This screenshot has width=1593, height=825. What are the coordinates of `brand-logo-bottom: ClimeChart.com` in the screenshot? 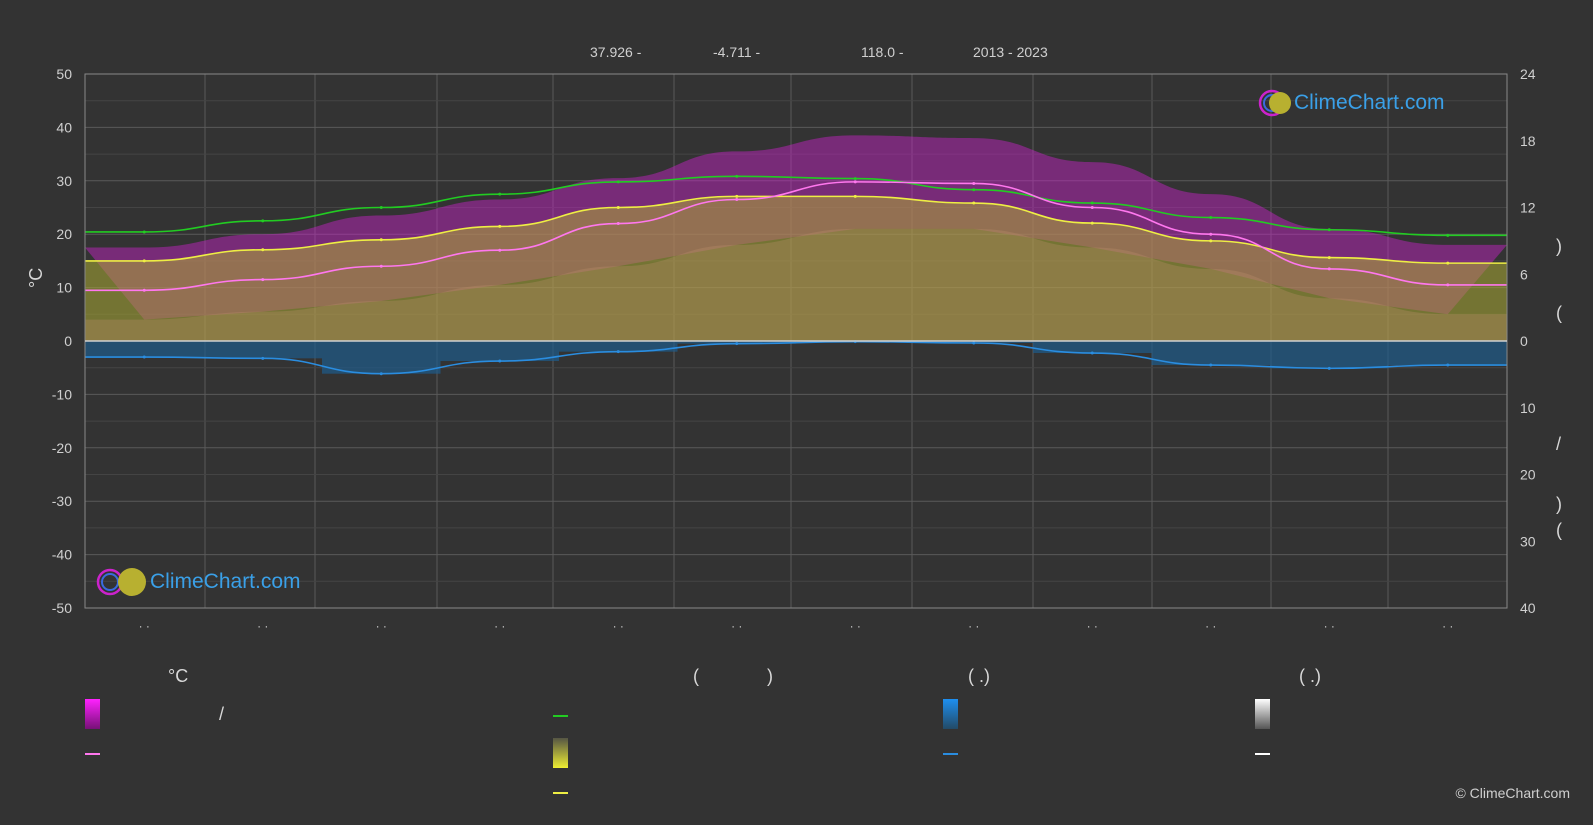 It's located at (211, 582).